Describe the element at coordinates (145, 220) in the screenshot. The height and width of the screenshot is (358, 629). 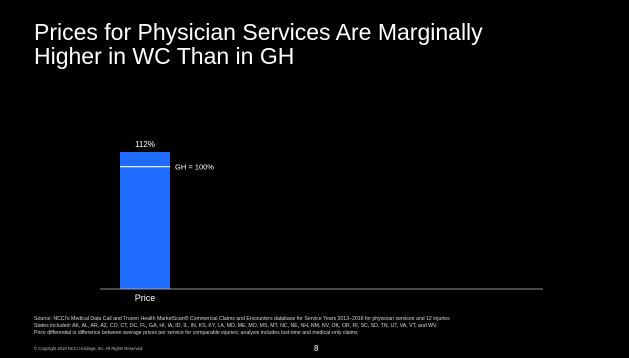
I see `bar-price` at that location.